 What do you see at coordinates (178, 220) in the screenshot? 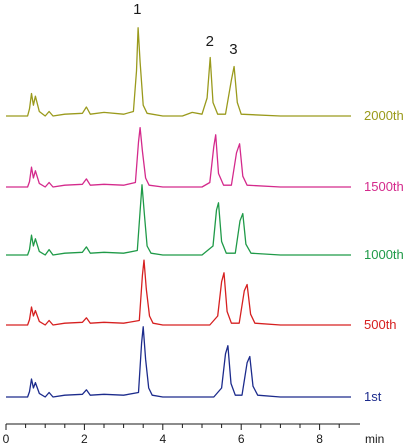
I see `series-line-1000th` at bounding box center [178, 220].